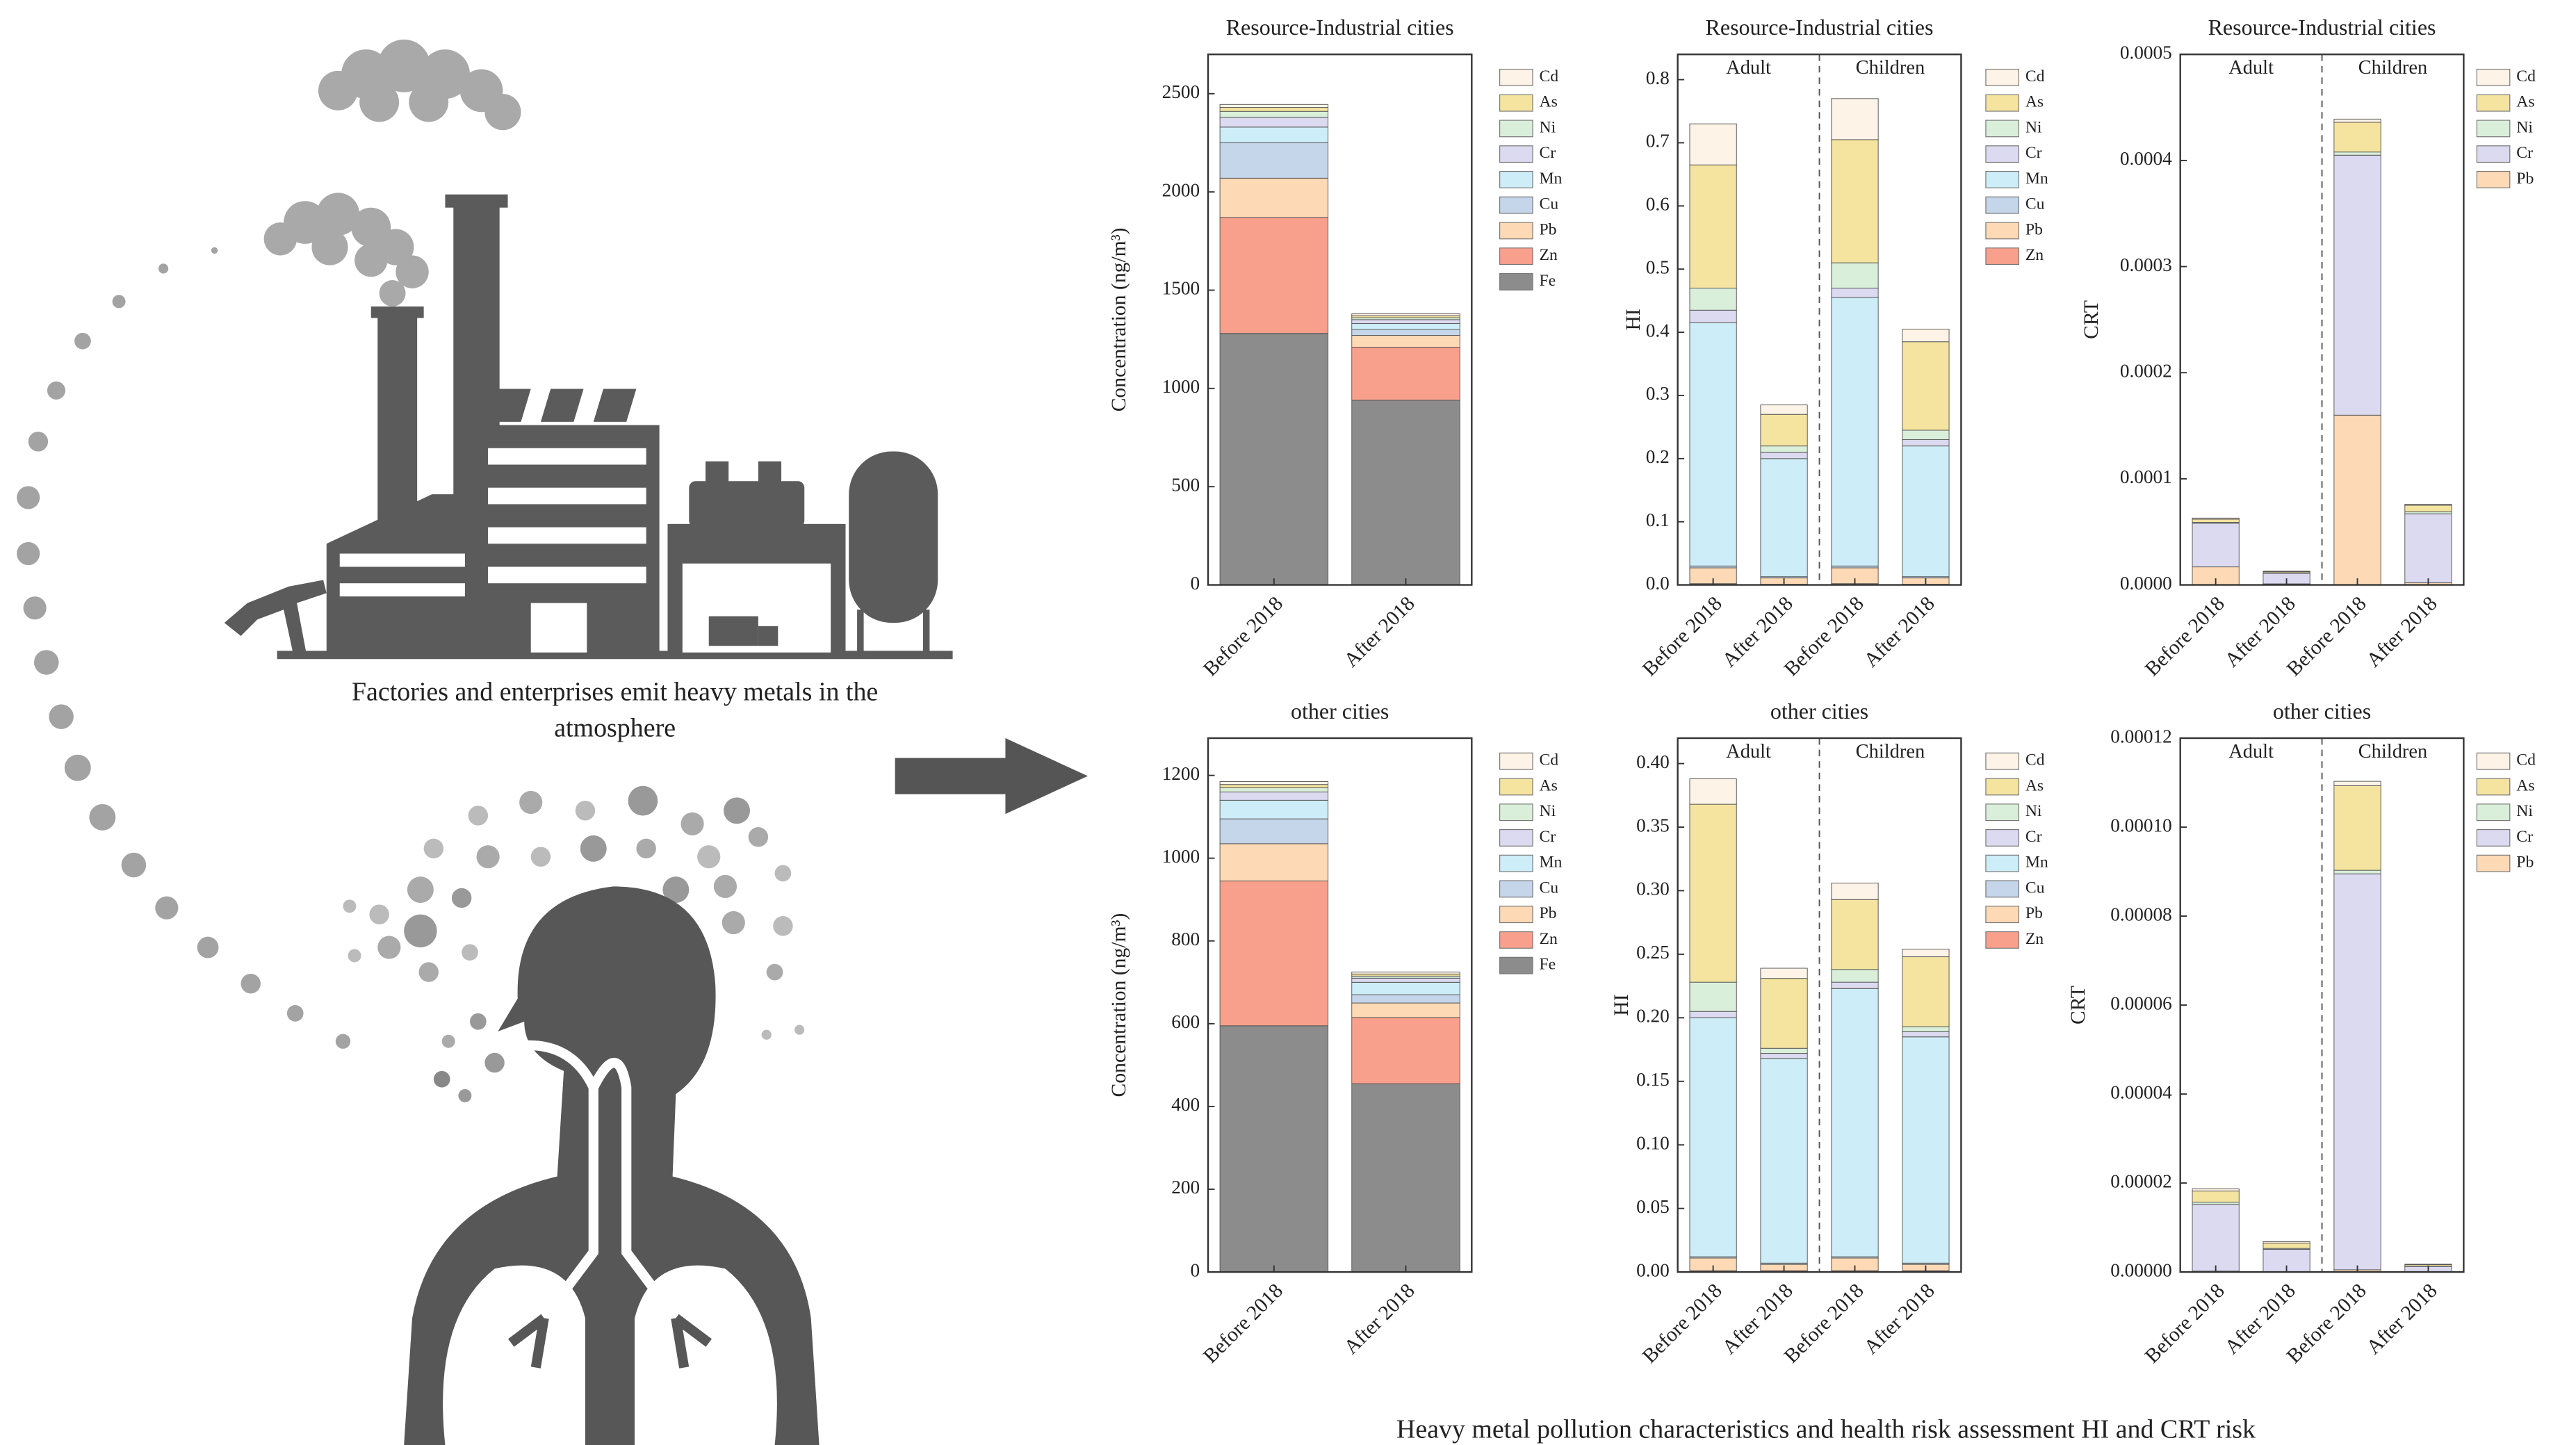  Describe the element at coordinates (591, 1180) in the screenshot. I see `airway` at that location.